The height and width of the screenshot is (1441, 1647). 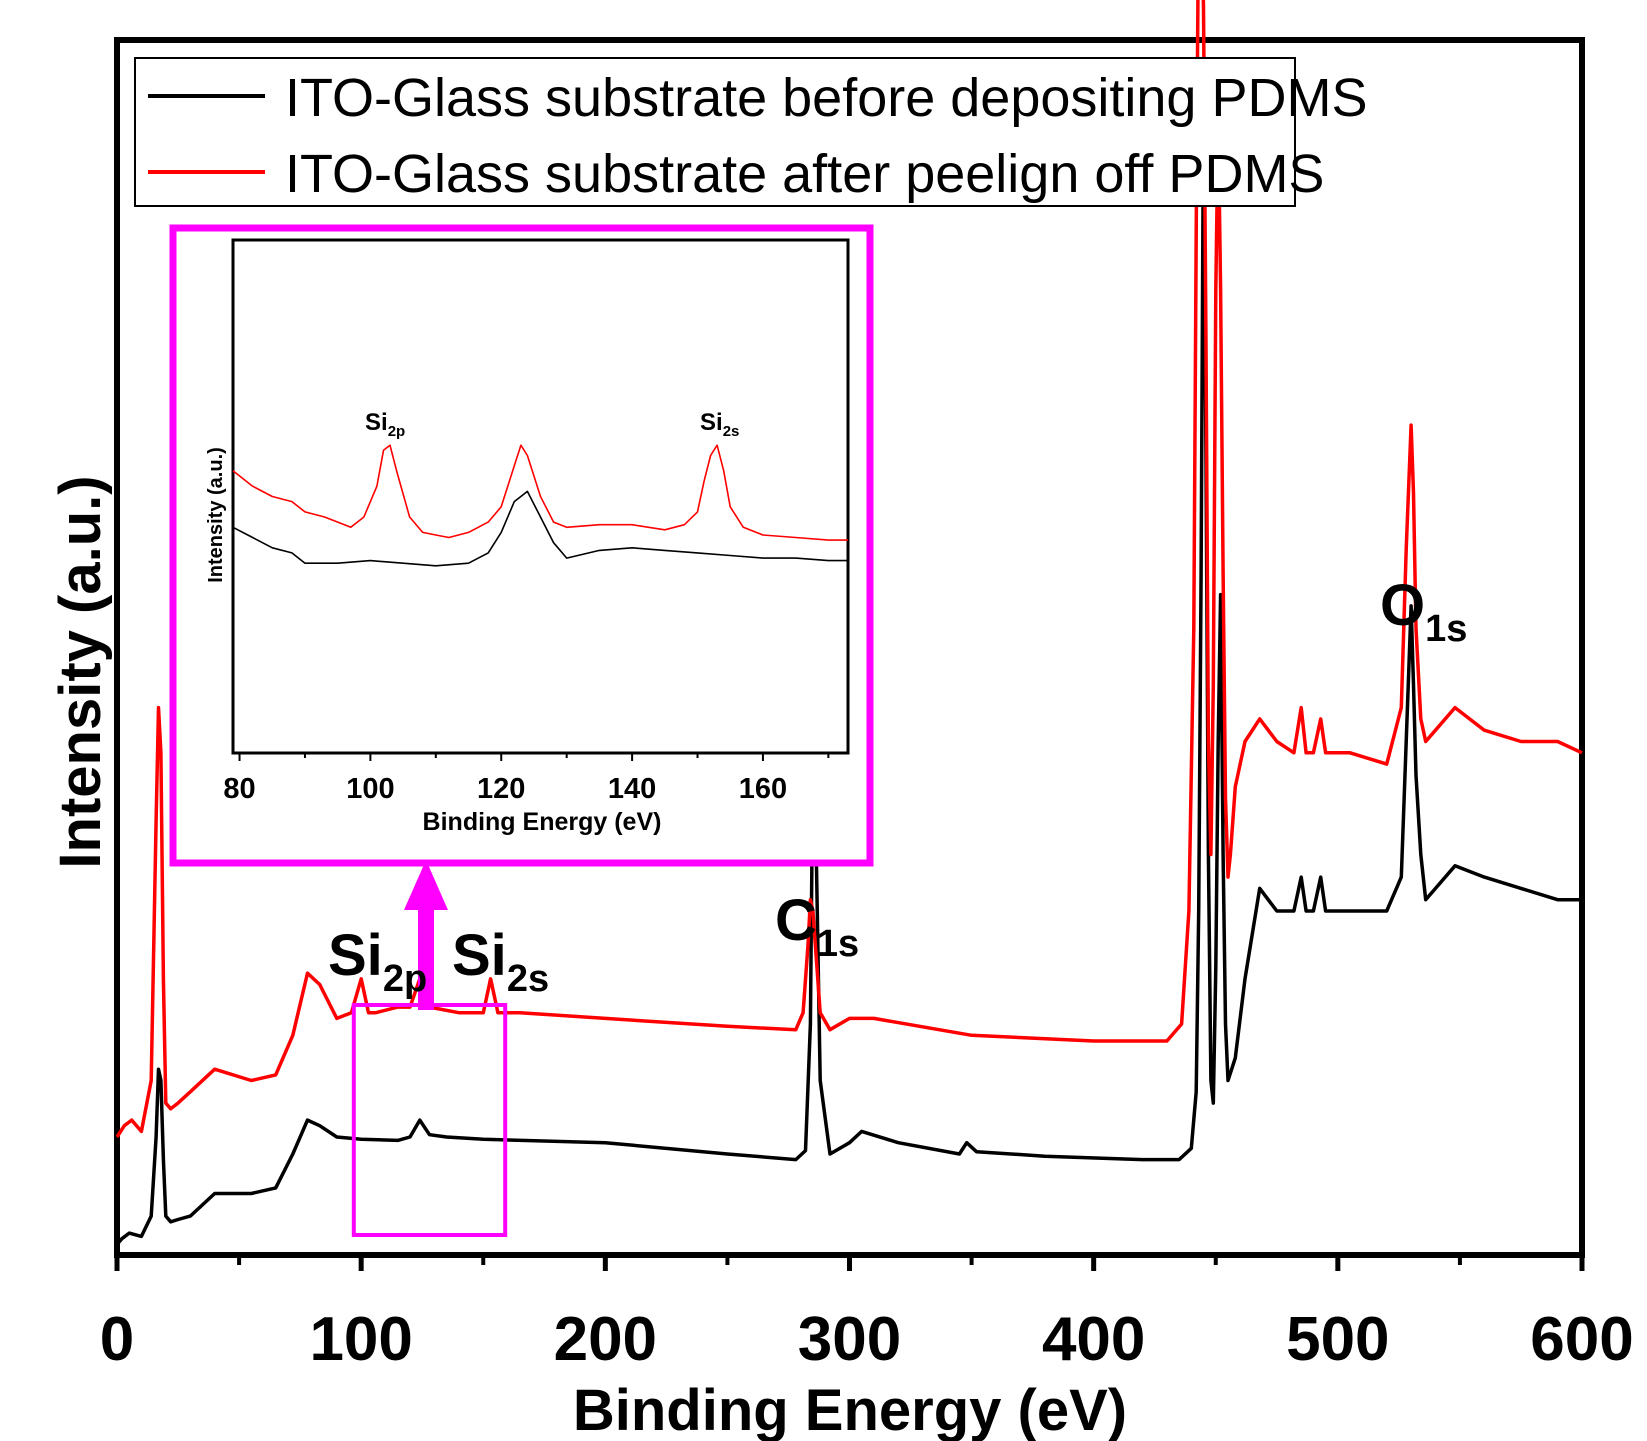 What do you see at coordinates (605, 1339) in the screenshot?
I see `main-x-tick-label: 200` at bounding box center [605, 1339].